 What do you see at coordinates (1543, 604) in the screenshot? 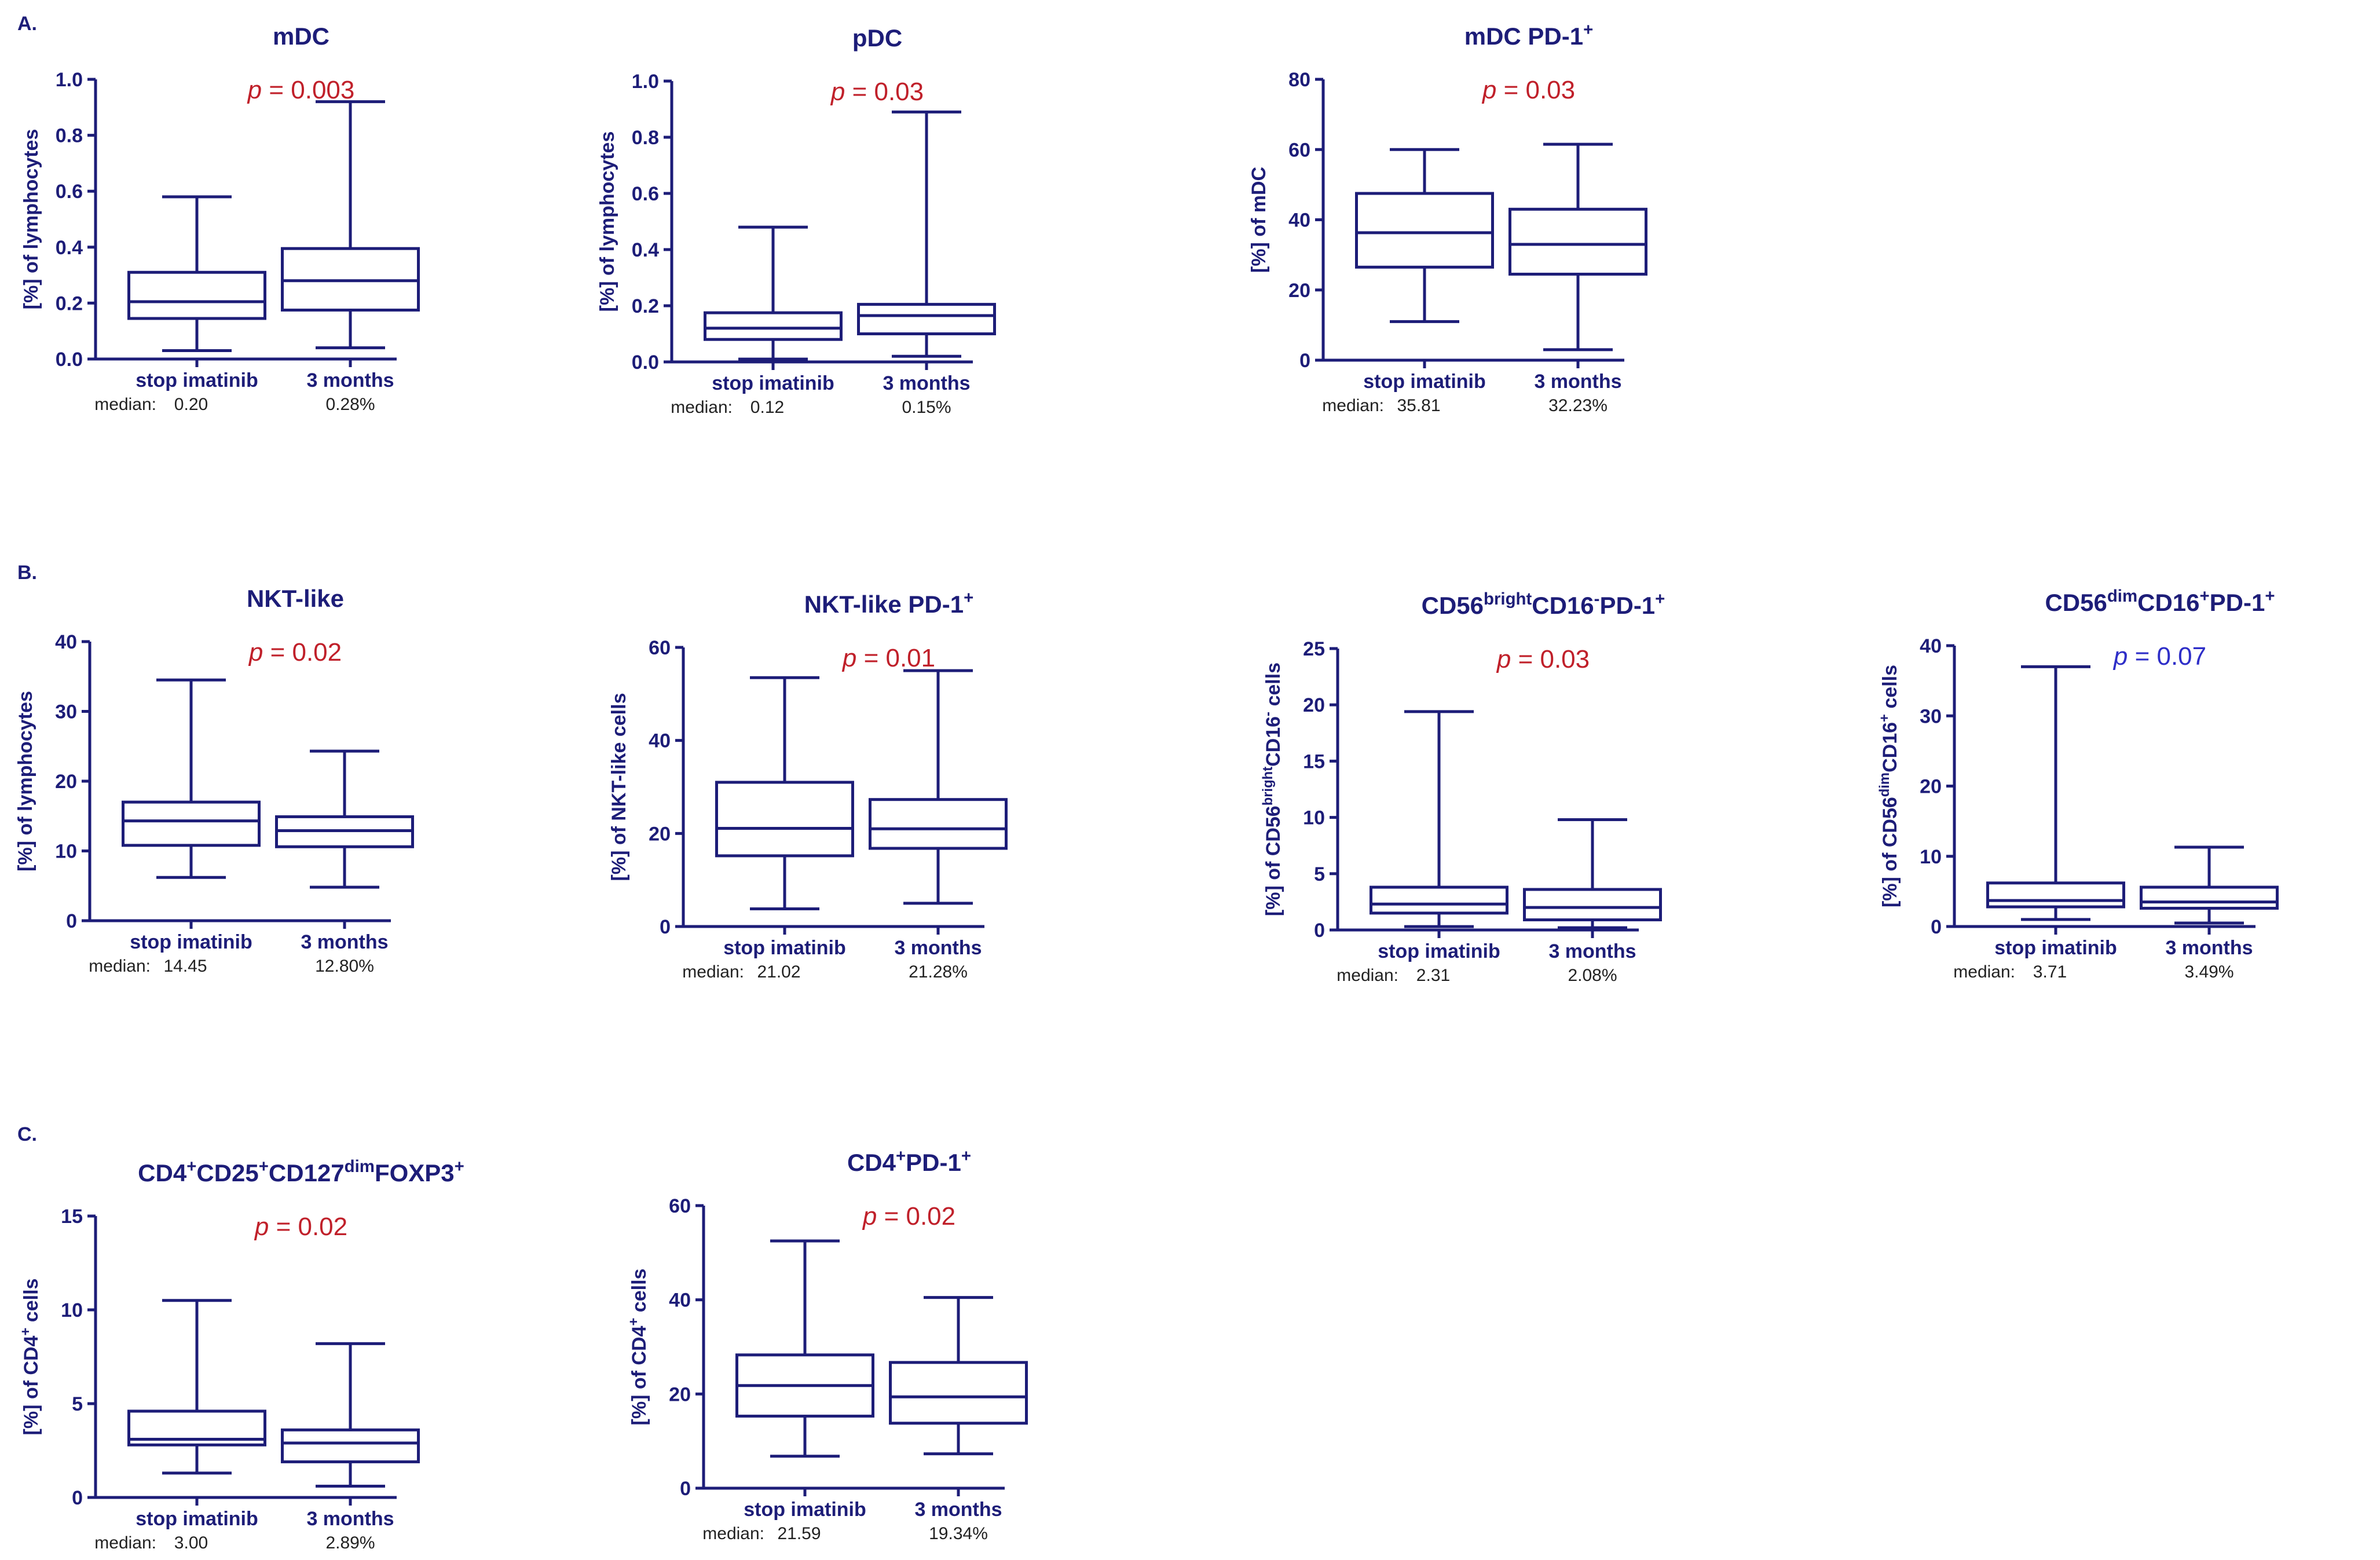
I see `chart-title: CD56brightCD16-PD-1+` at bounding box center [1543, 604].